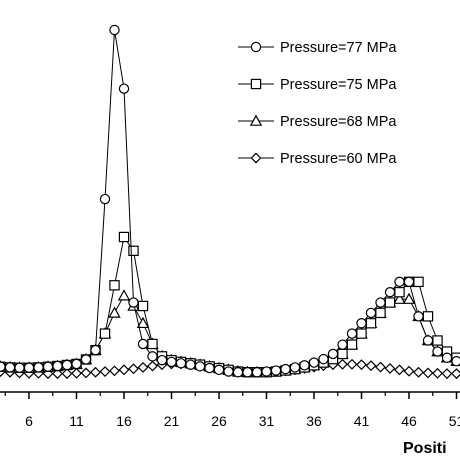 Image resolution: width=460 pixels, height=460 pixels. What do you see at coordinates (454, 421) in the screenshot?
I see `x-tick-label: 51` at bounding box center [454, 421].